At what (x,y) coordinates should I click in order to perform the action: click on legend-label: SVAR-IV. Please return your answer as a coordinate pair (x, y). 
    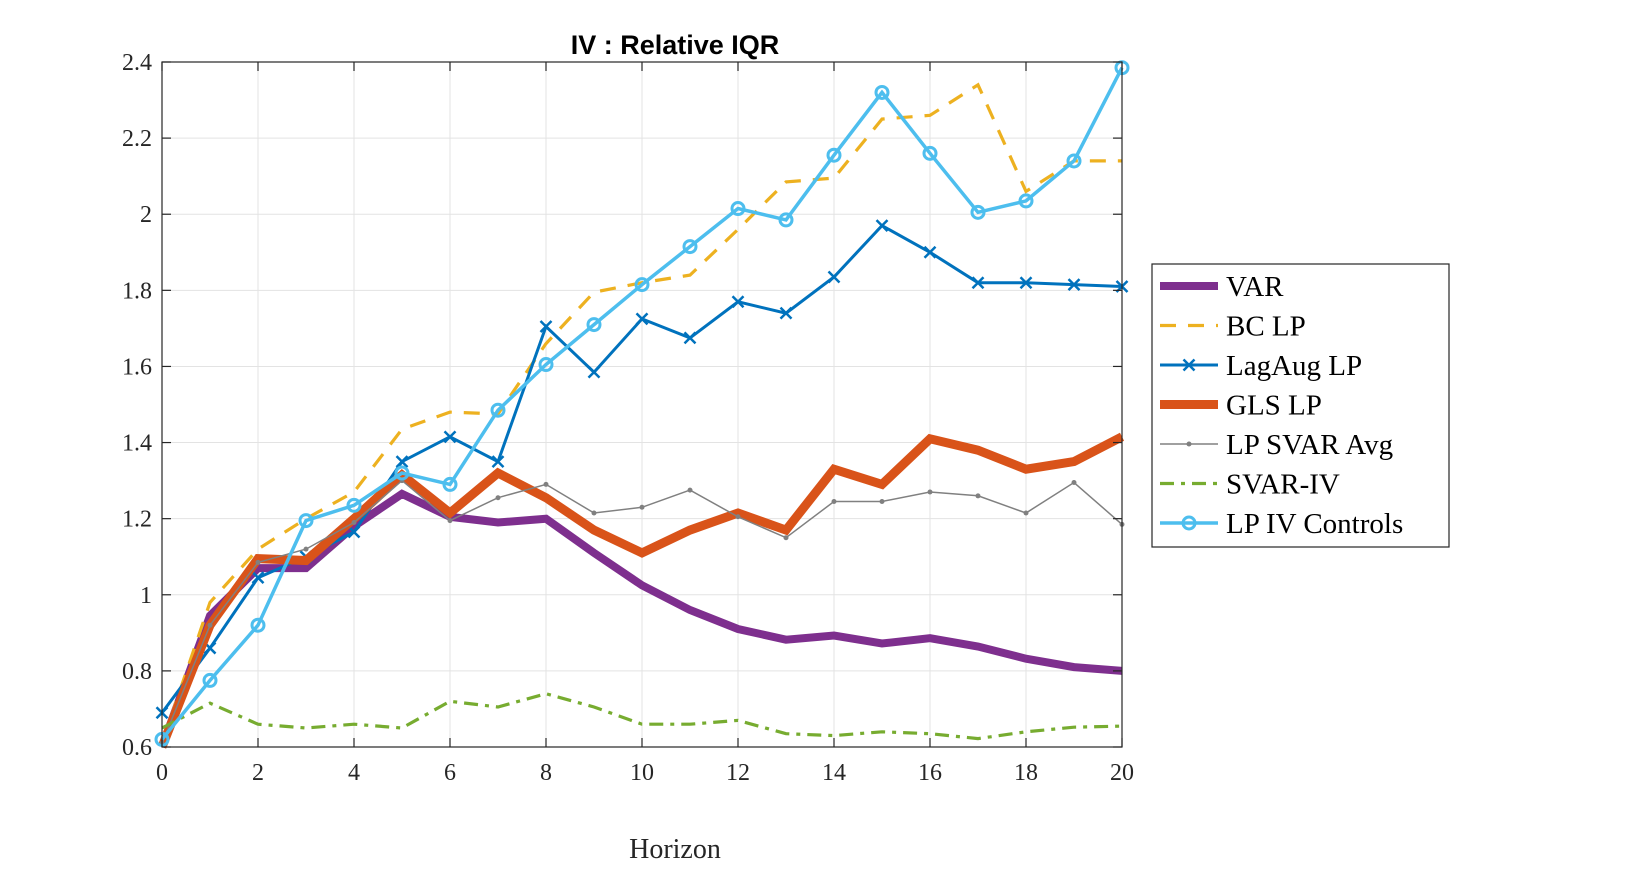
    Looking at the image, I should click on (1283, 485).